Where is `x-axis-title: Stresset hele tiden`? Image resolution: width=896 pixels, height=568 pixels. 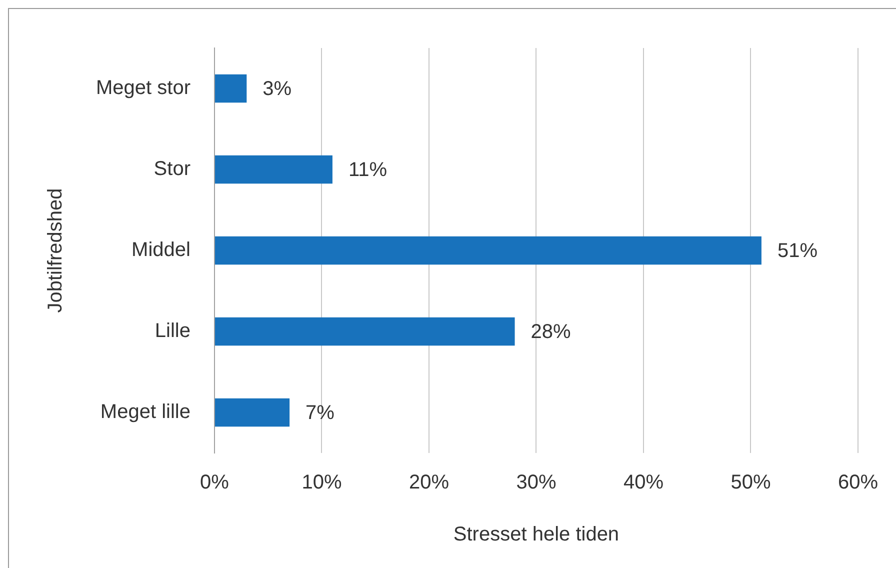
x-axis-title: Stresset hele tiden is located at coordinates (536, 535).